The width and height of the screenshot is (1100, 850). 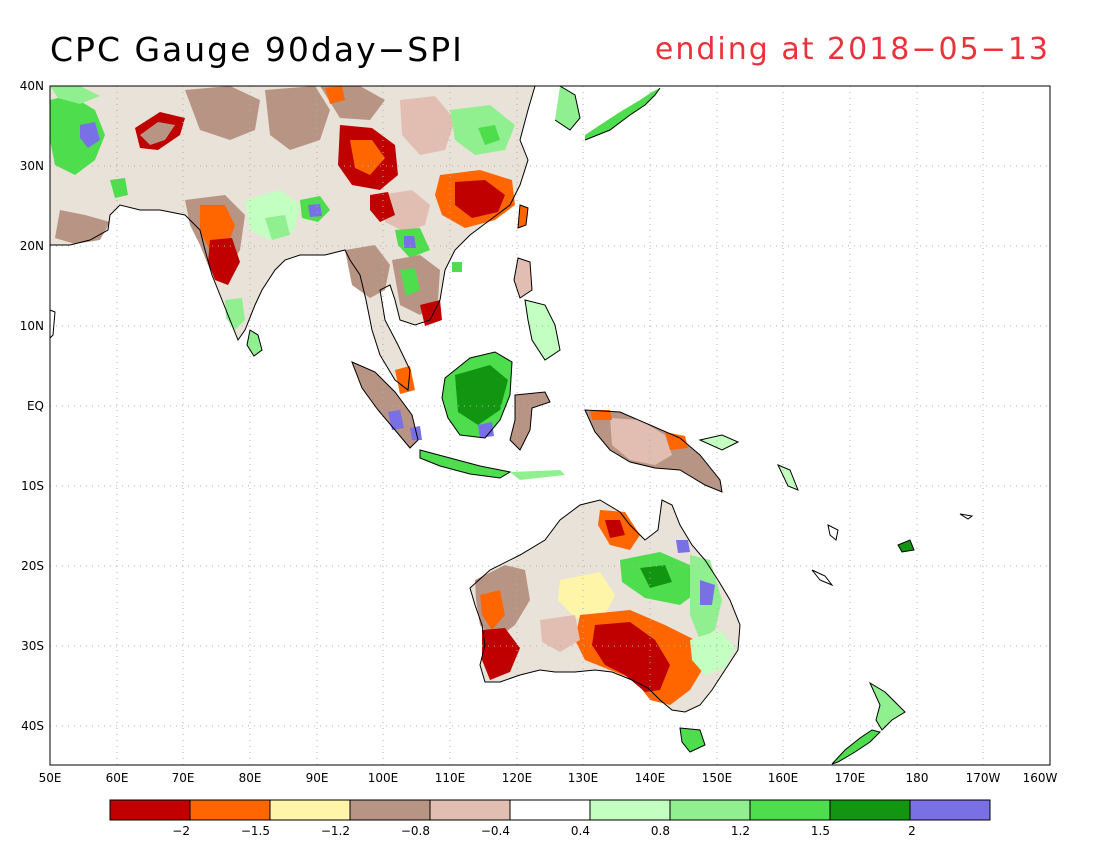 I want to click on java, so click(x=465, y=464).